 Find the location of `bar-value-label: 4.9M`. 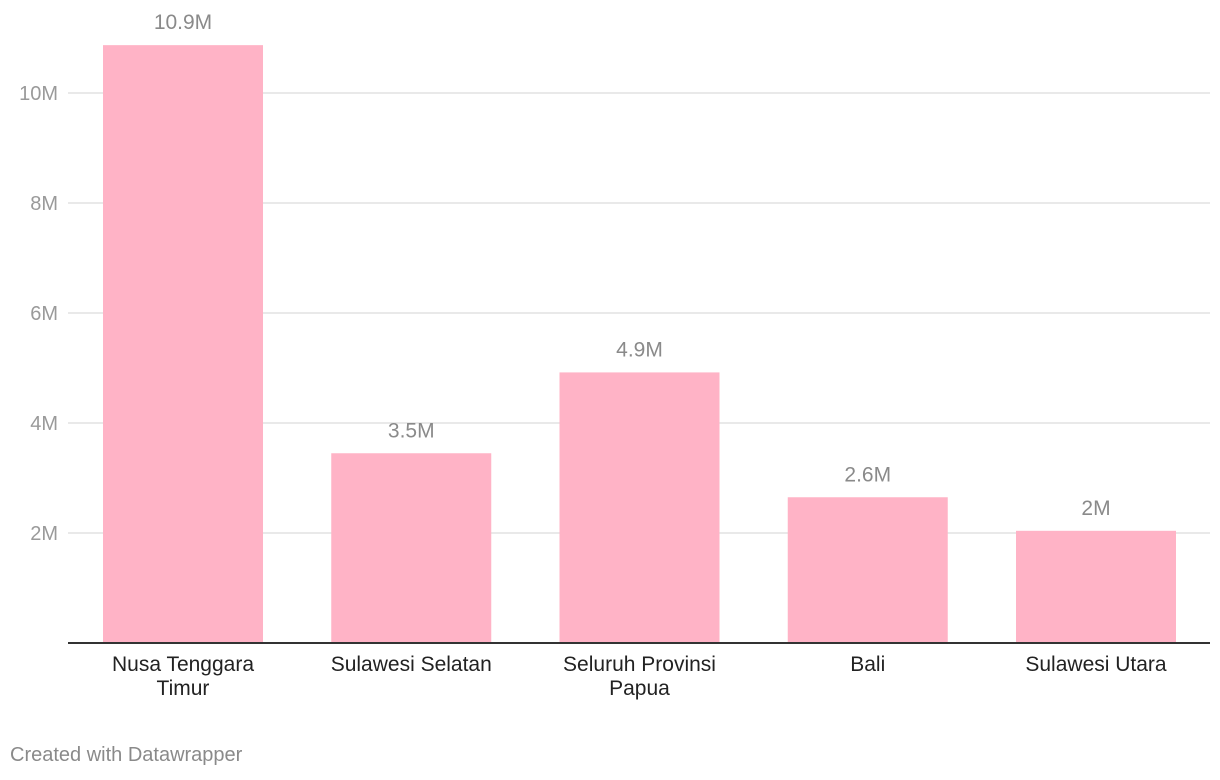

bar-value-label: 4.9M is located at coordinates (639, 349).